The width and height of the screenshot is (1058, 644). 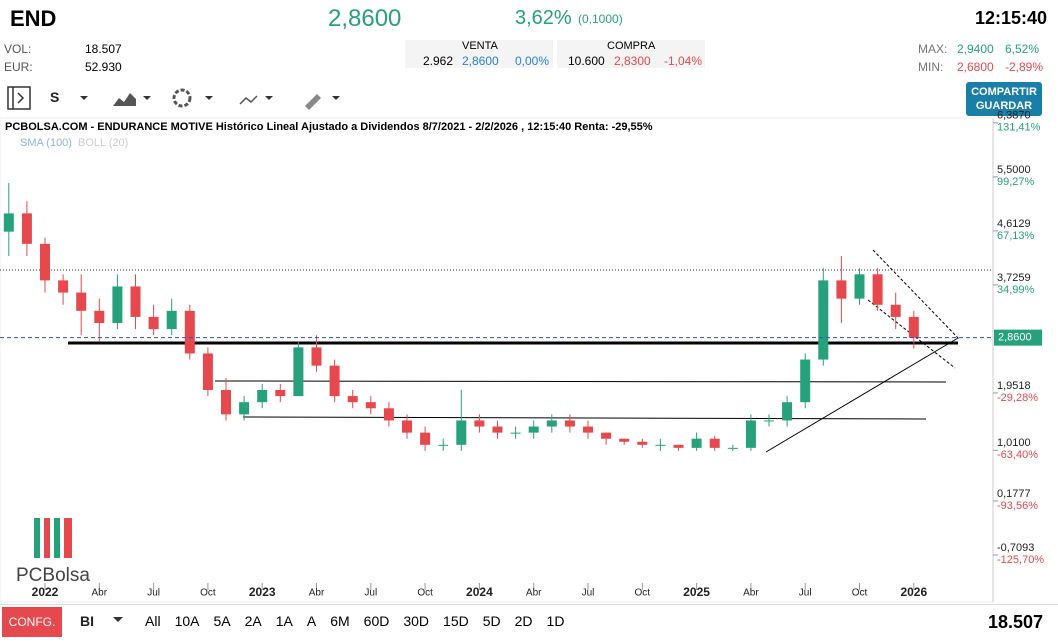 I want to click on y-tick-label: 4,6129, so click(x=1014, y=224).